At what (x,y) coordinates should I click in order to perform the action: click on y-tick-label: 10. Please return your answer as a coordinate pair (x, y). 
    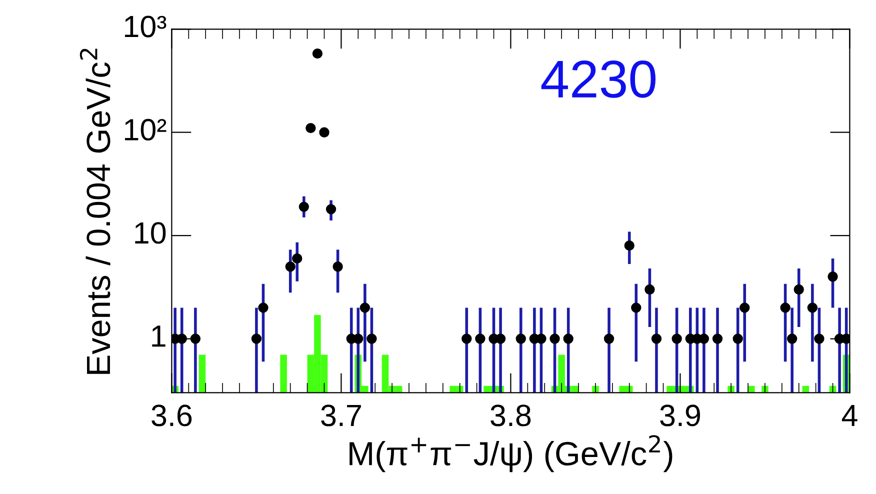
    Looking at the image, I should click on (150, 233).